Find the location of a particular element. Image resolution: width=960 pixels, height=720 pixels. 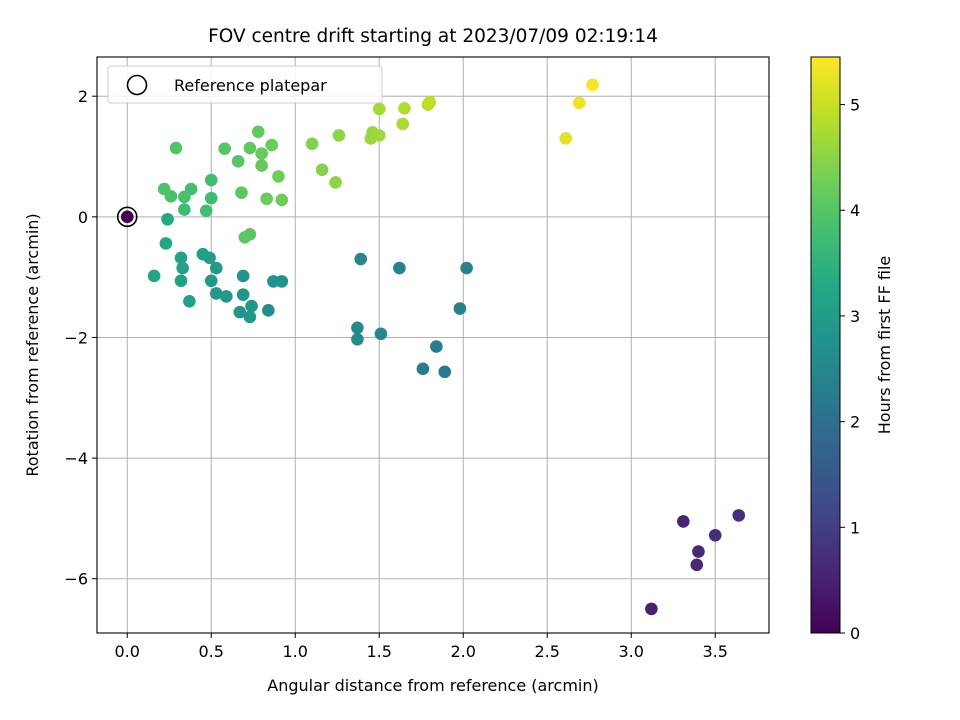

colorbar-label: Hours from first FF file is located at coordinates (884, 345).